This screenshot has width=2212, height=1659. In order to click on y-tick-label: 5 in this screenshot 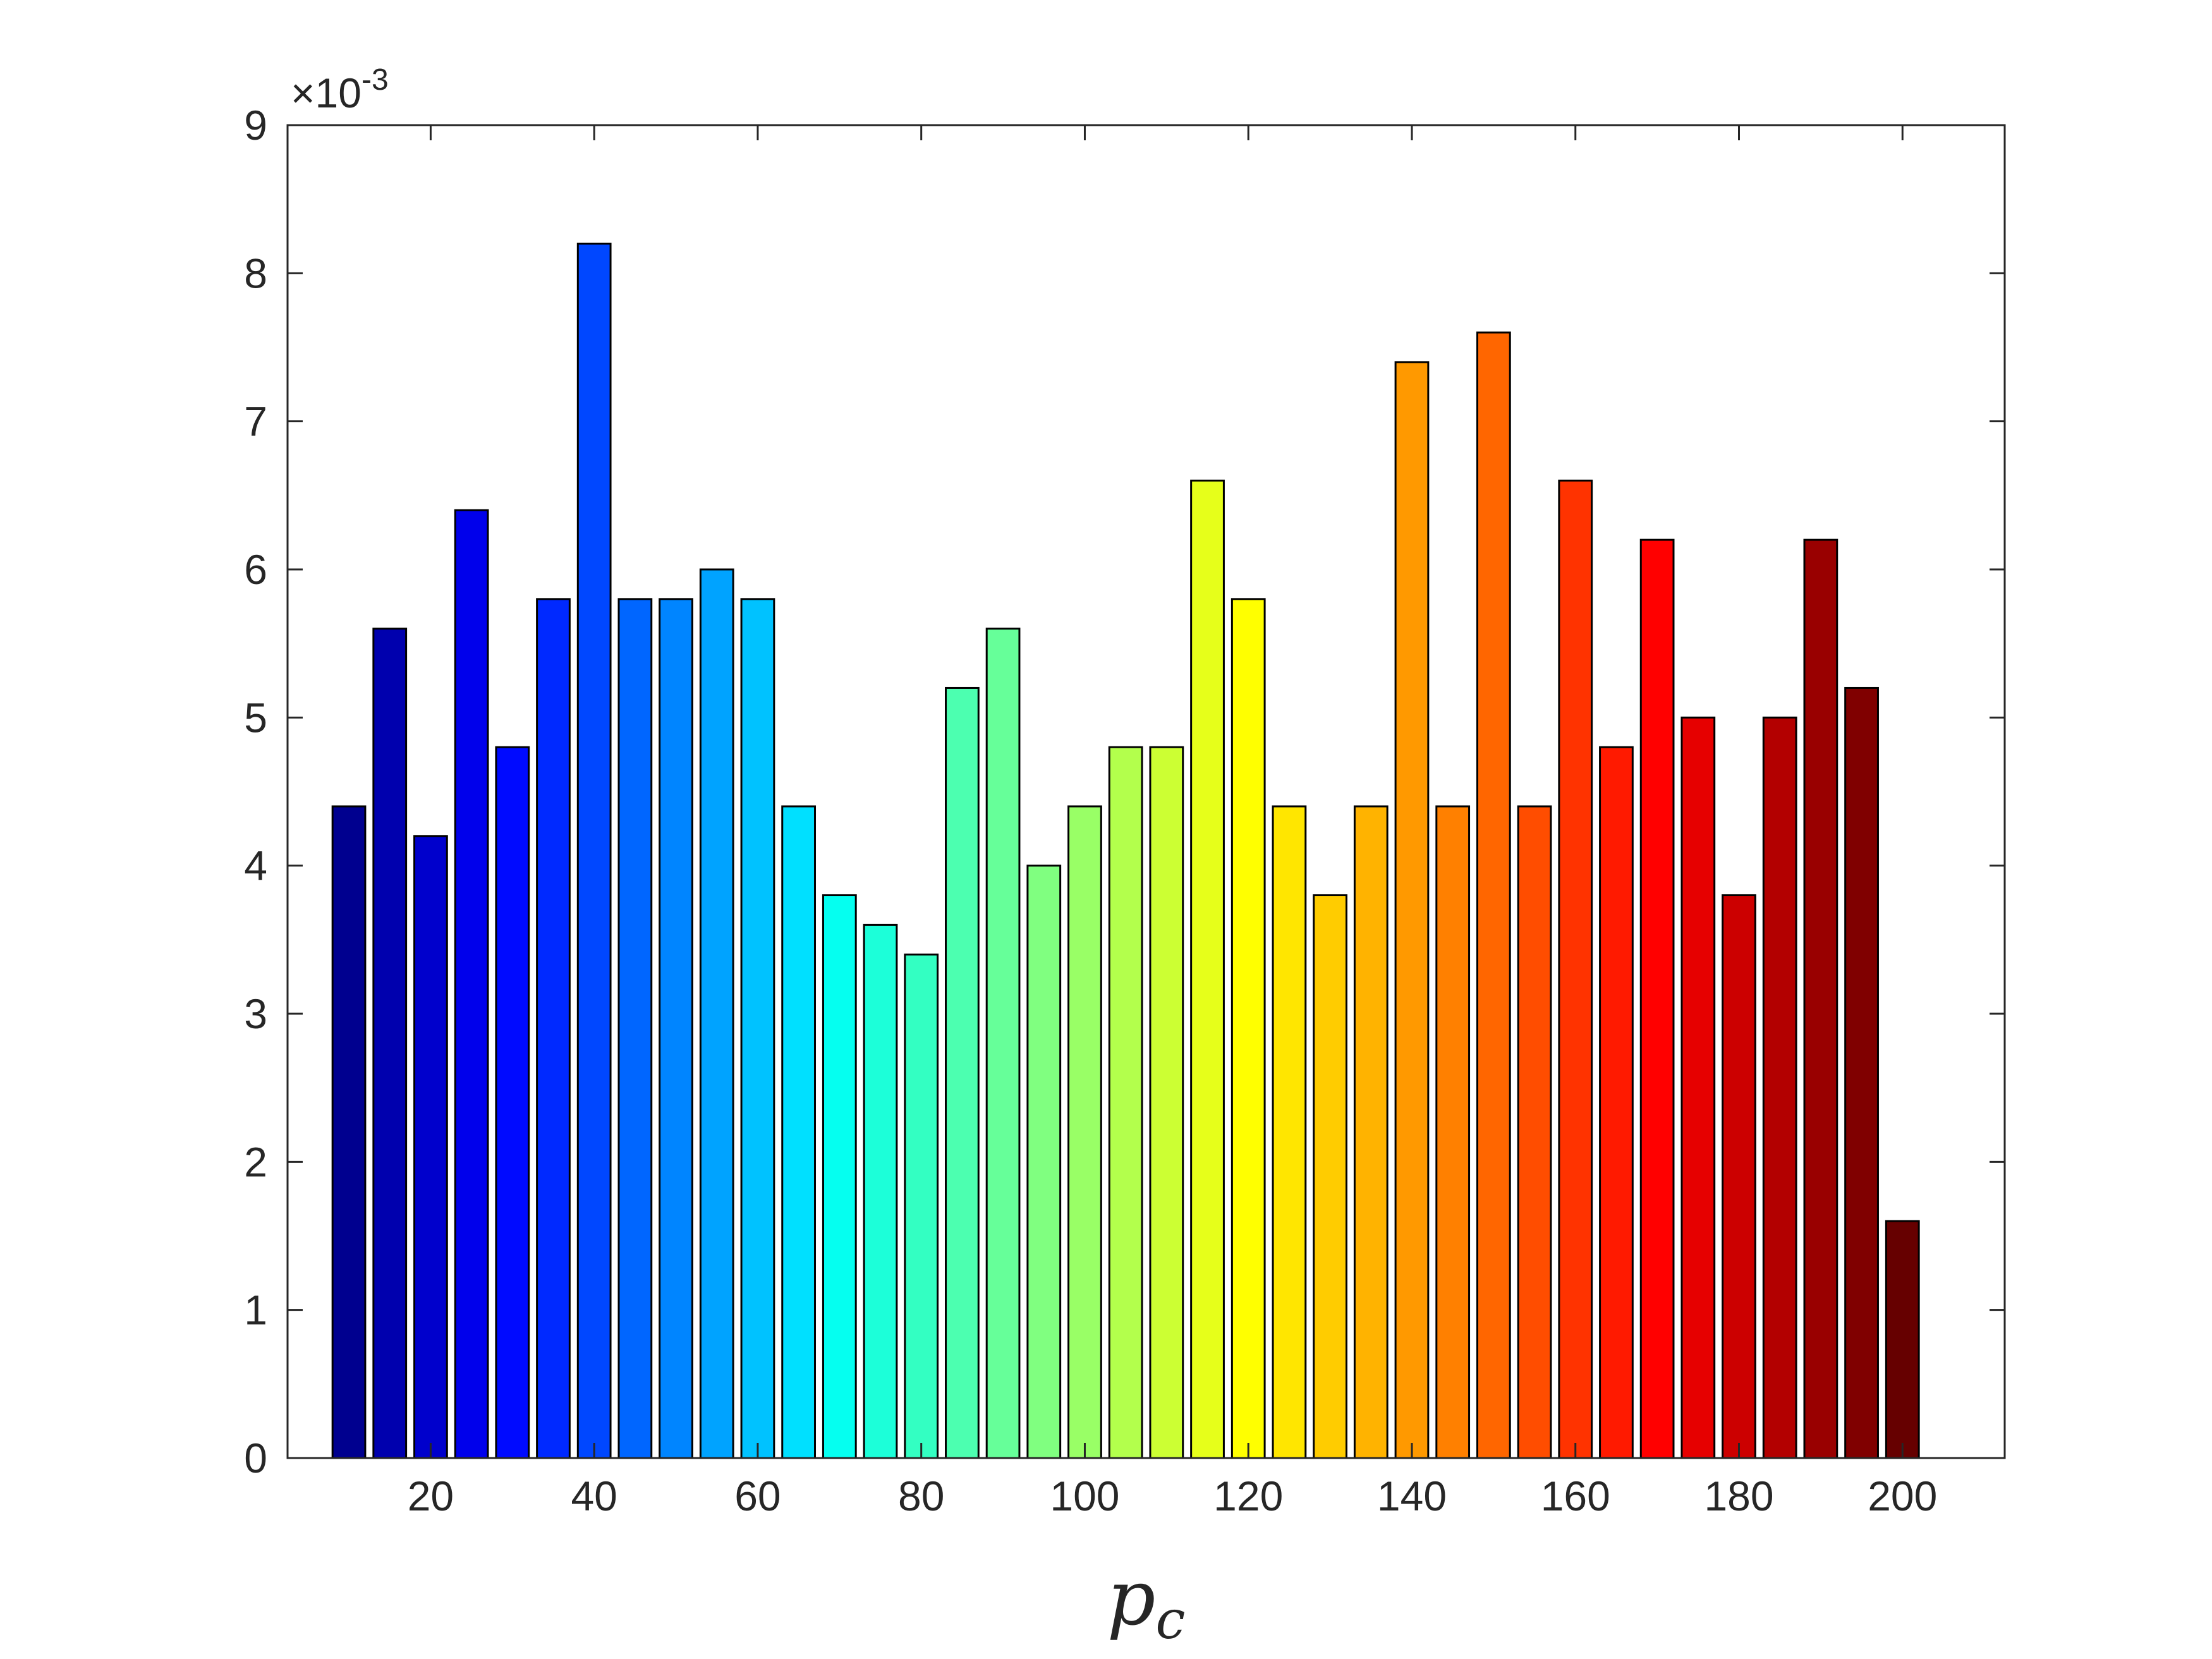, I will do `click(255, 717)`.